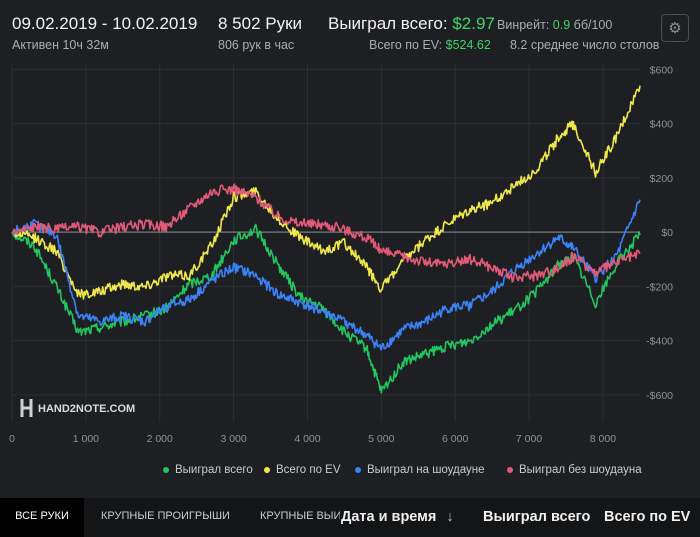 Image resolution: width=700 pixels, height=537 pixels. I want to click on gear-icon: ⚙, so click(675, 28).